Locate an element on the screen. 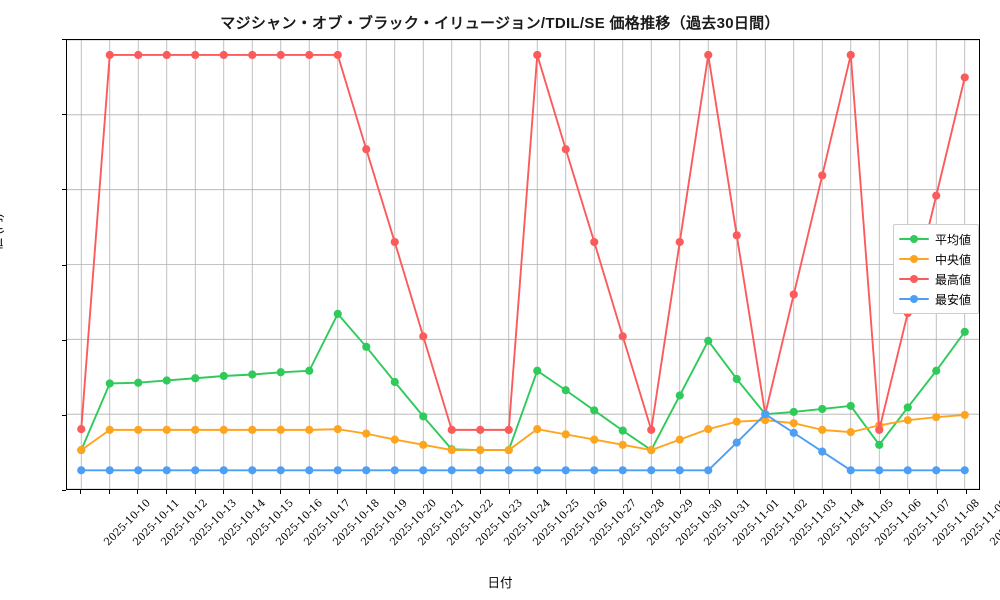 The width and height of the screenshot is (1000, 600). legend-item-0: 平均値 is located at coordinates (935, 239).